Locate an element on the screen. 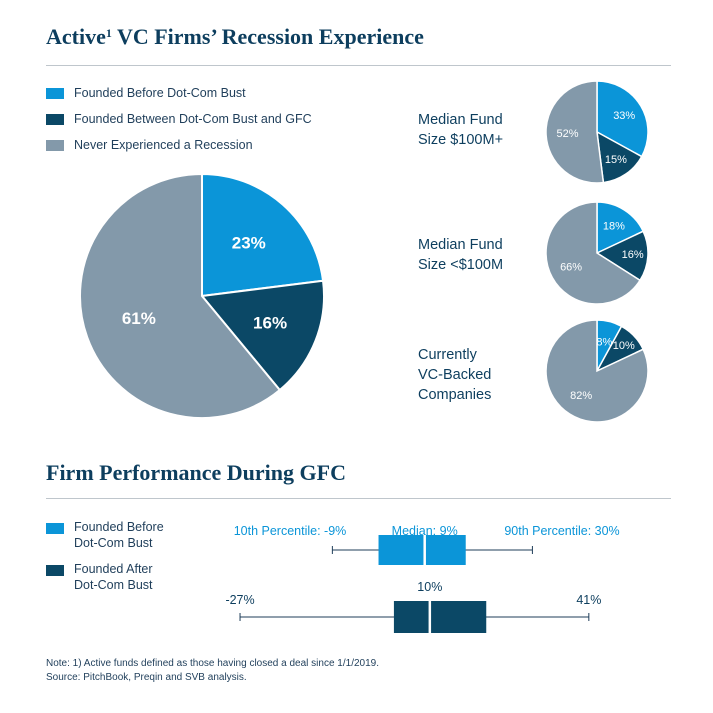 The height and width of the screenshot is (713, 713). pie-slice-label: 82% is located at coordinates (581, 396).